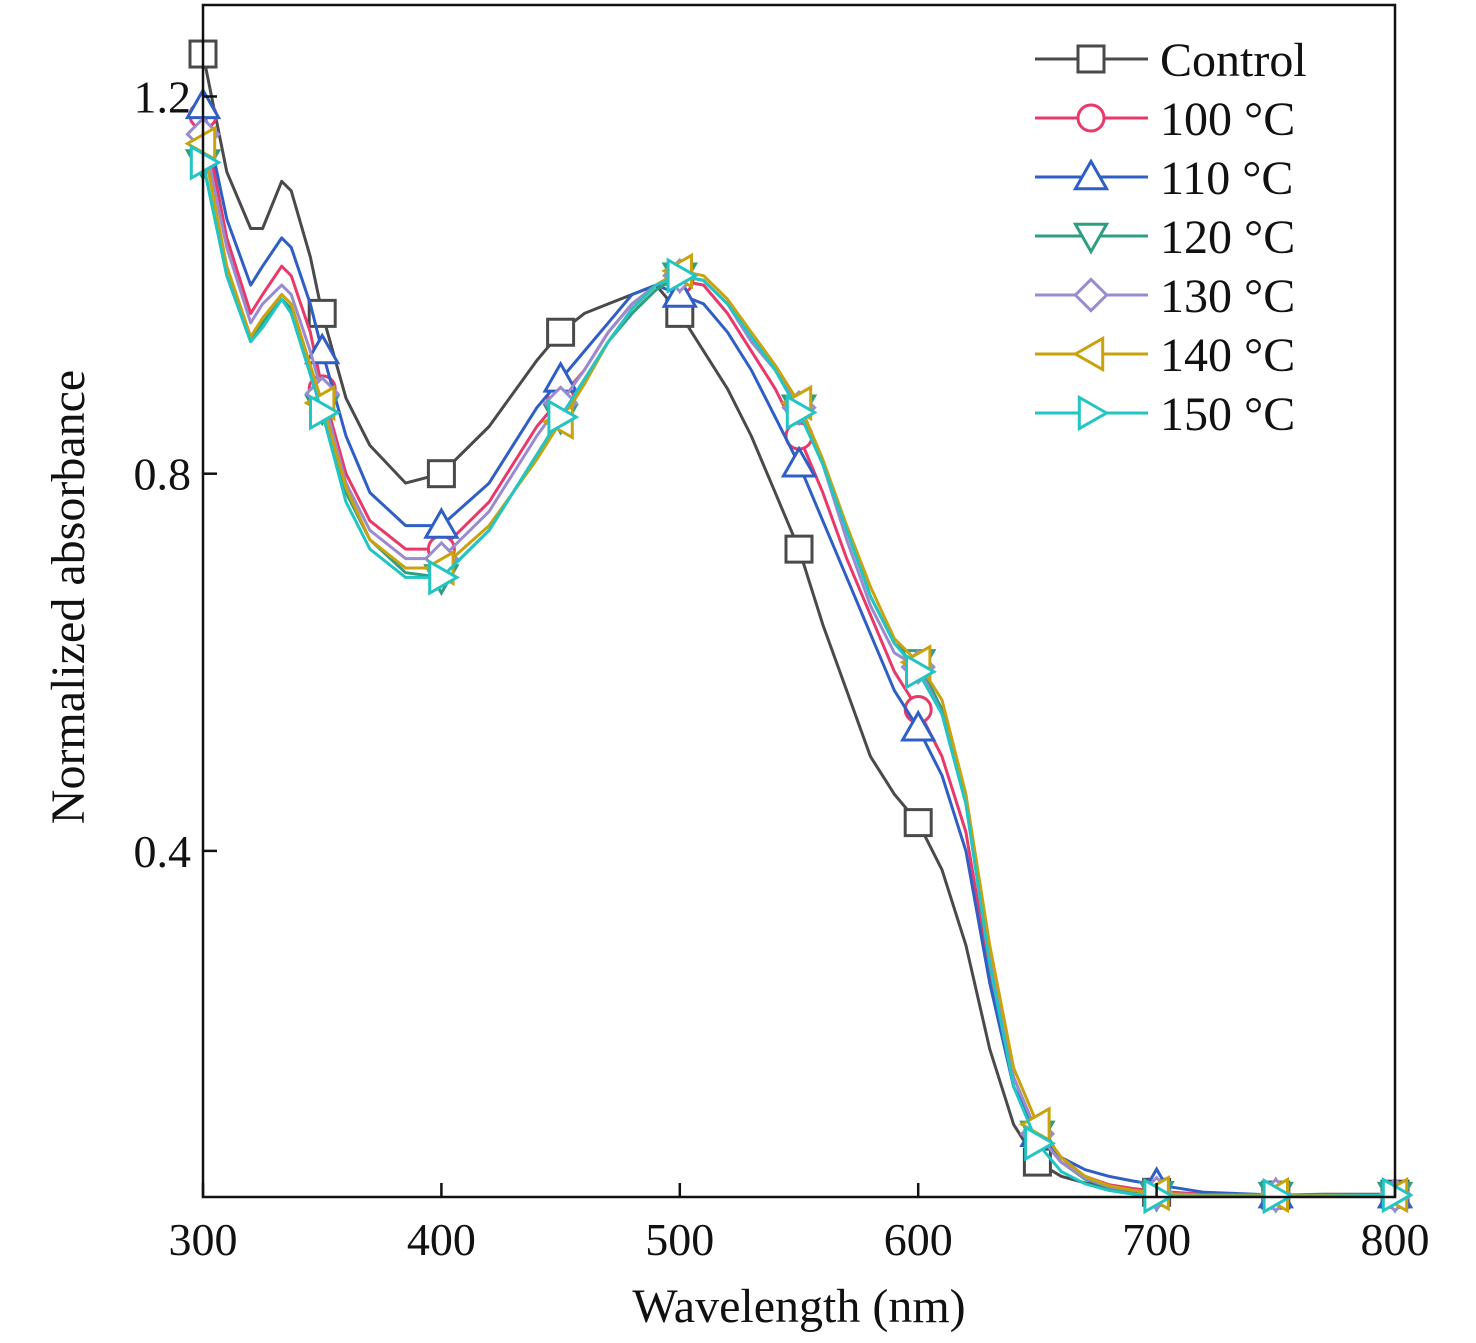 This screenshot has width=1476, height=1343. Describe the element at coordinates (163, 851) in the screenshot. I see `y-tick-label: 0.4` at that location.